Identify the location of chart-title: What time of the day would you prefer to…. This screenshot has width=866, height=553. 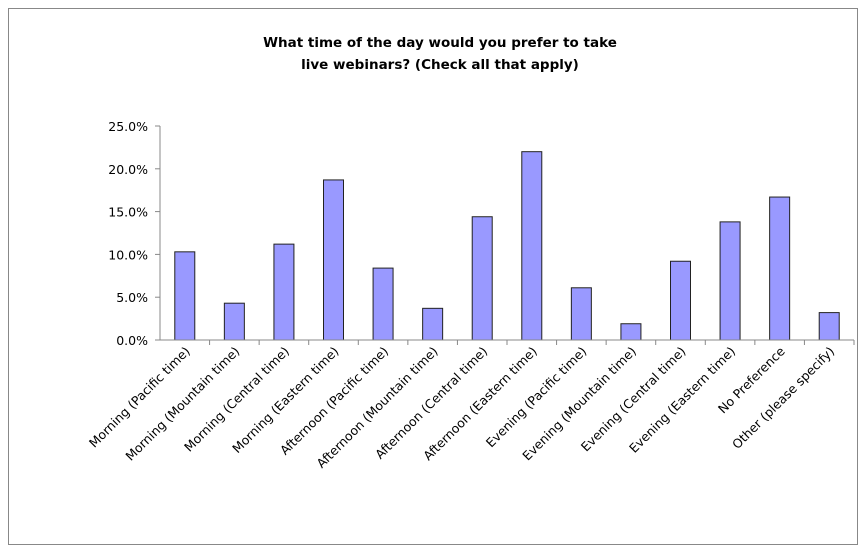
(440, 54).